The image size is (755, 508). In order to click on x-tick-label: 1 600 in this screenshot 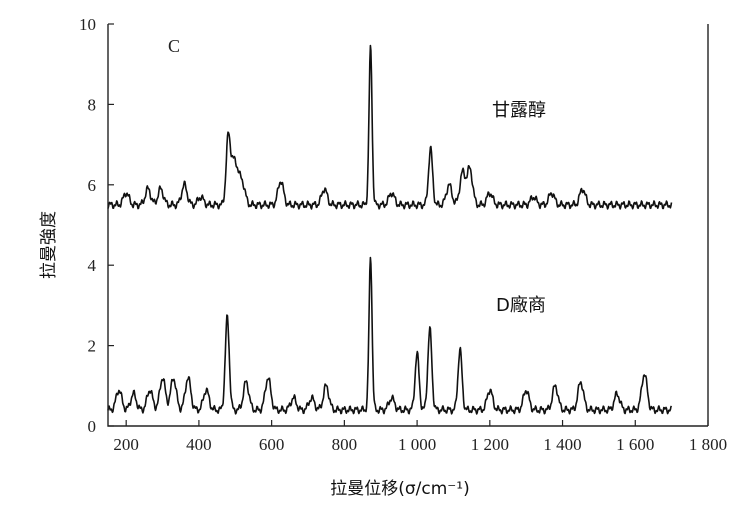, I will do `click(635, 444)`.